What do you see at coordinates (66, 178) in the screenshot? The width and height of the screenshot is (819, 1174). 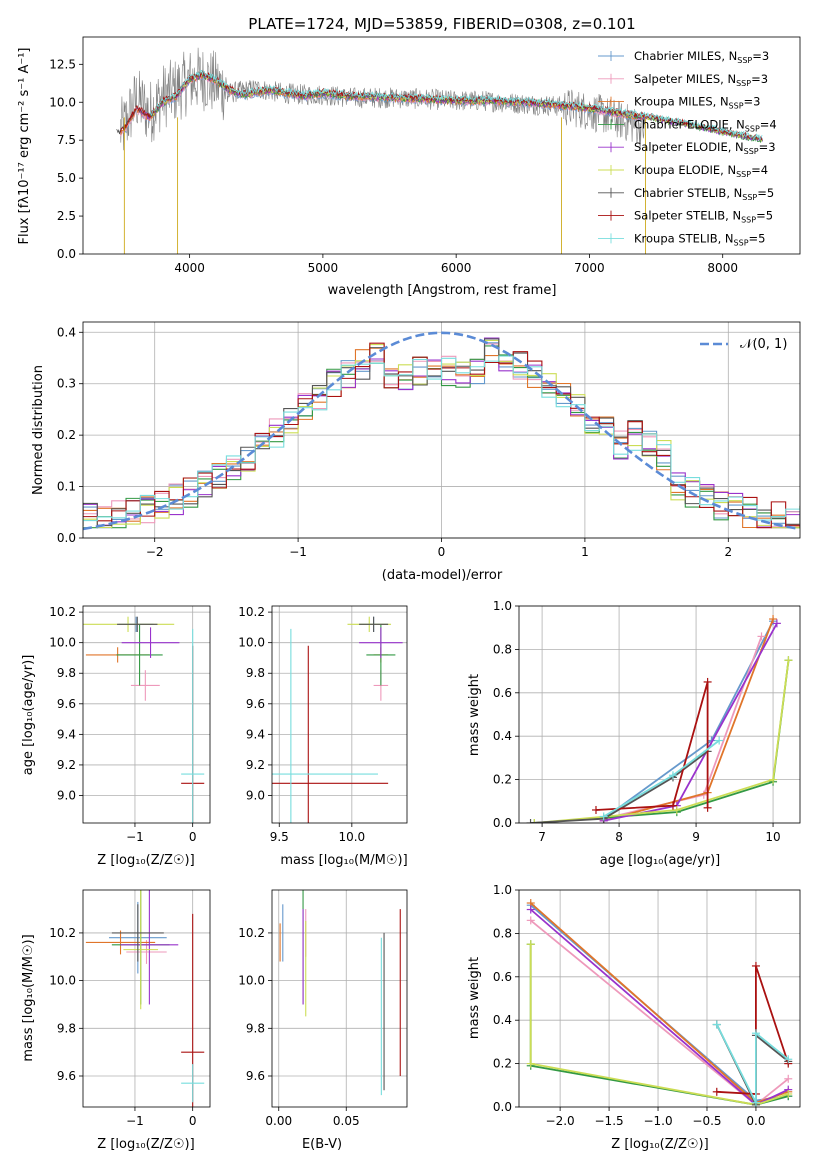 I see `y-tick-label: 5.0` at bounding box center [66, 178].